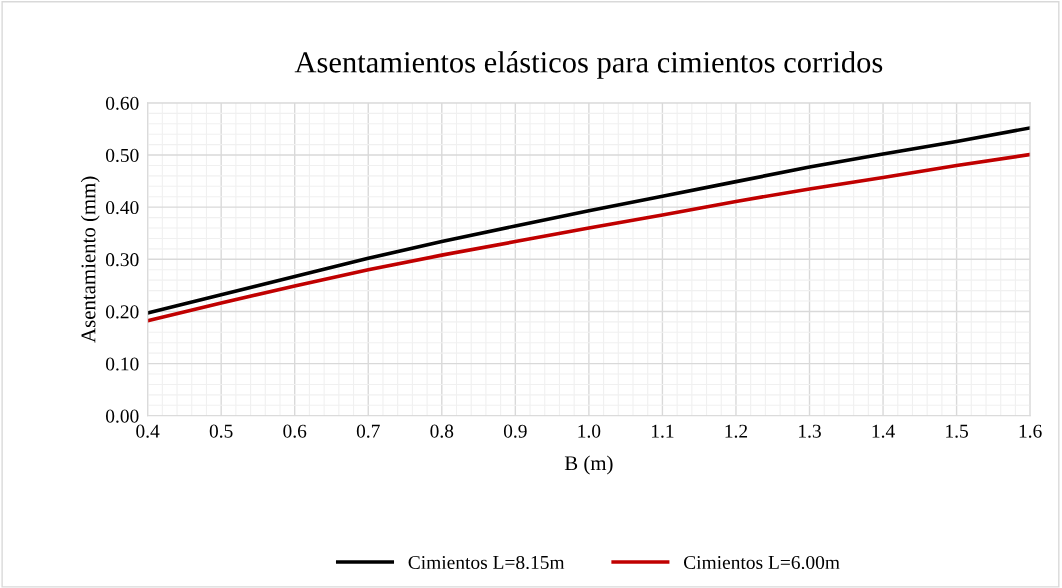  I want to click on x-tick-label: 1.2, so click(736, 431).